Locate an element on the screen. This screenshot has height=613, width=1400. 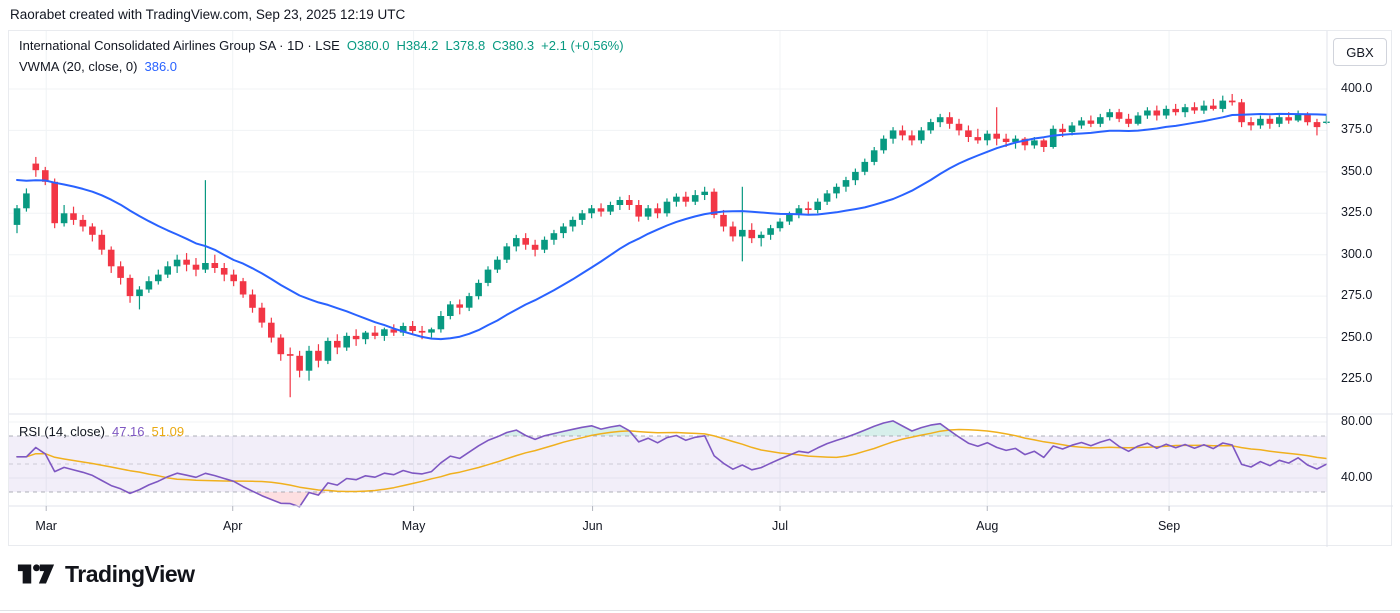
price-axis-label: 250.0 is located at coordinates (1357, 336).